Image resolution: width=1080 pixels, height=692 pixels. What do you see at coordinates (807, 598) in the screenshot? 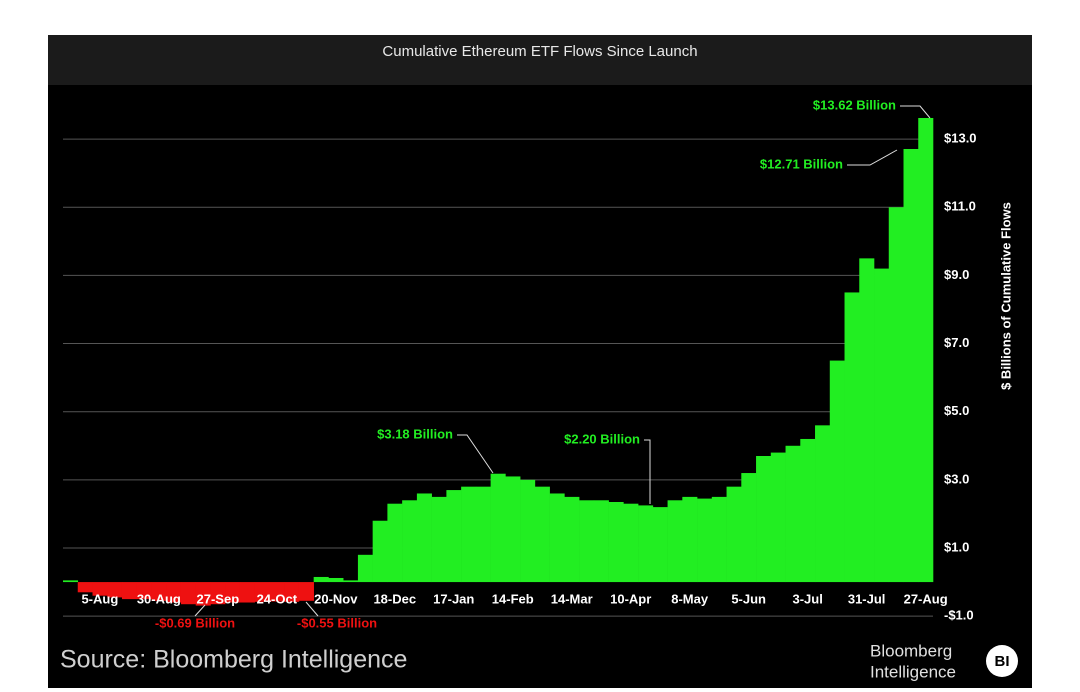
I see `x-tick-label: 3-Jul` at bounding box center [807, 598].